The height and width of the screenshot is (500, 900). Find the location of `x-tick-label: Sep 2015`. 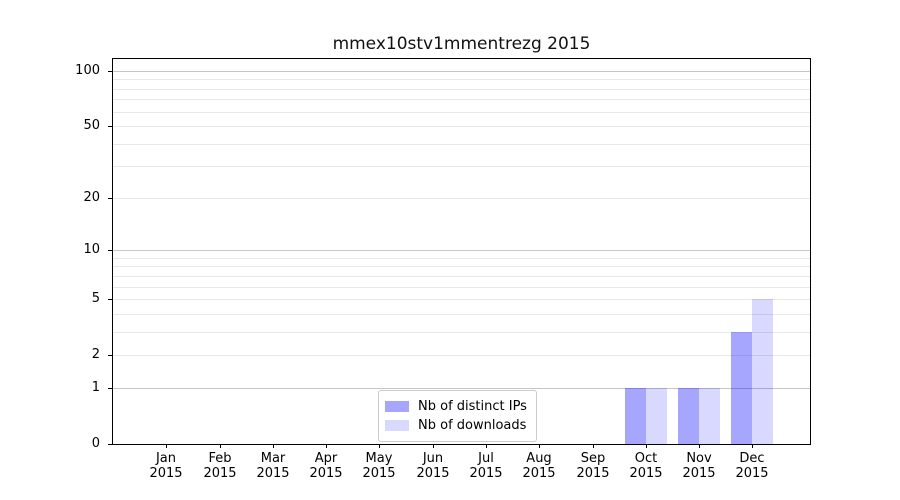

x-tick-label: Sep 2015 is located at coordinates (593, 466).